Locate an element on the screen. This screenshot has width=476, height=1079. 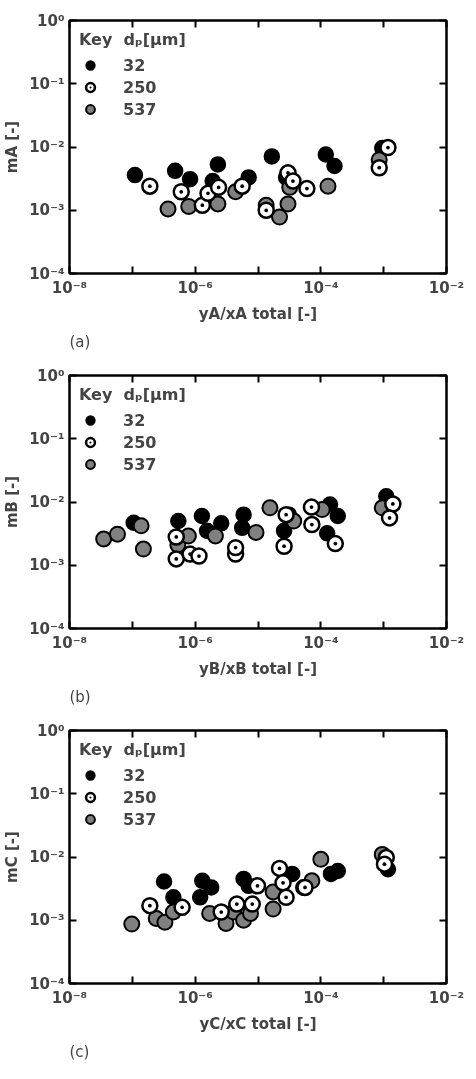
x-axis-title: yA/xA total [-] is located at coordinates (258, 313).